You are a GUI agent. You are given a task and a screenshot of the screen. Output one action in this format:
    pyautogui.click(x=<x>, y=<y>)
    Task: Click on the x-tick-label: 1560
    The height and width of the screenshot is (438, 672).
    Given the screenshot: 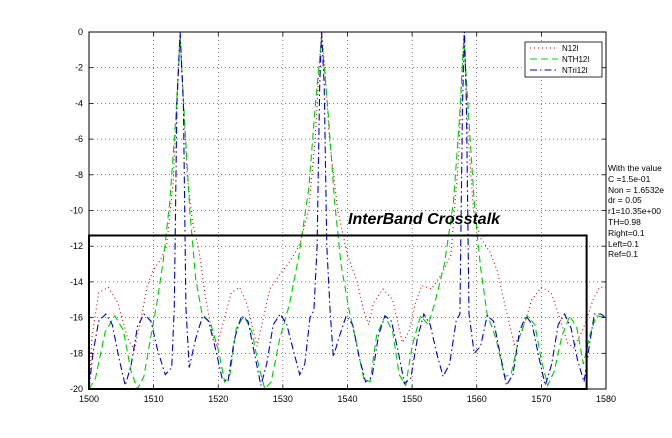 What is the action you would take?
    pyautogui.click(x=477, y=399)
    